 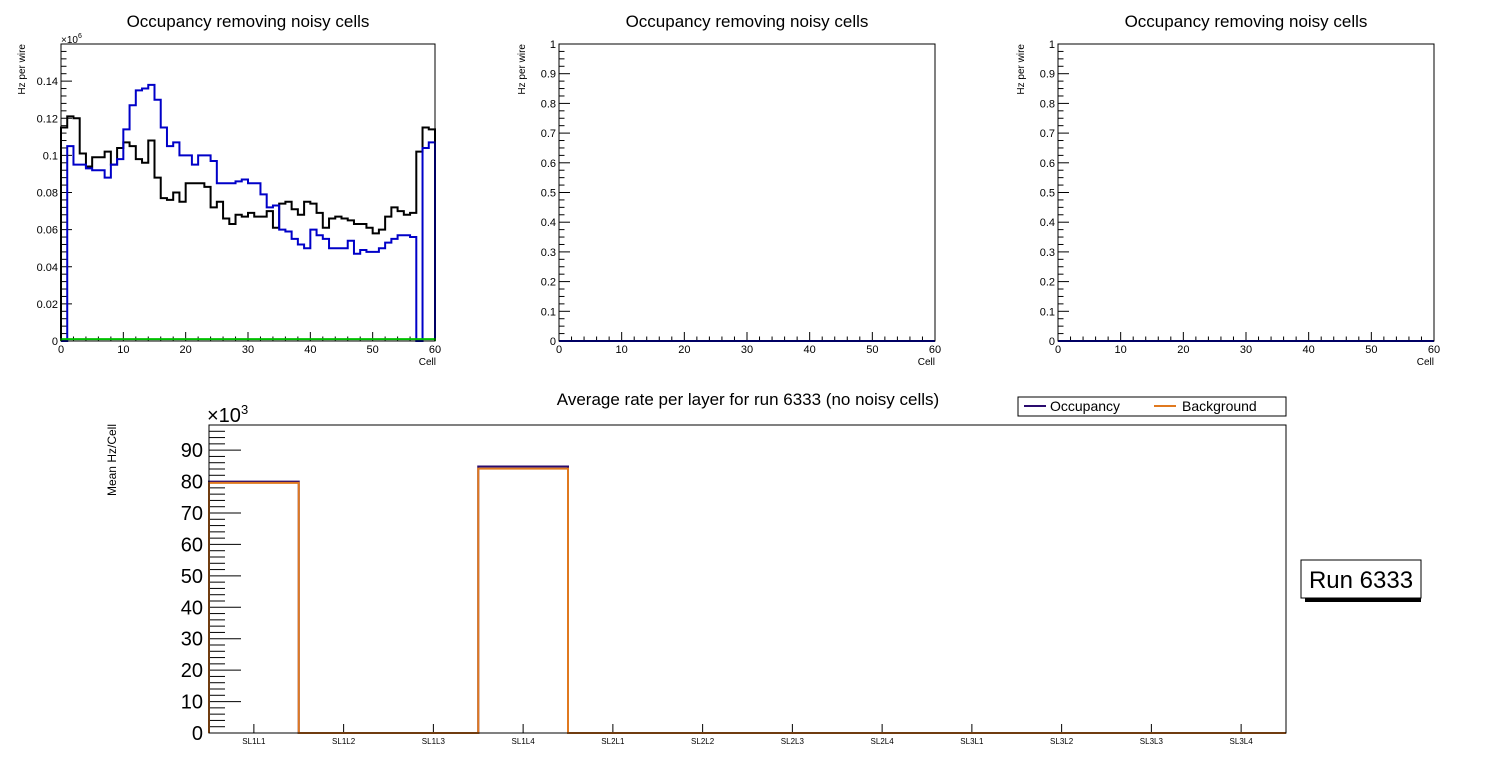 I want to click on y-tick-label: 0.06, so click(x=47, y=231).